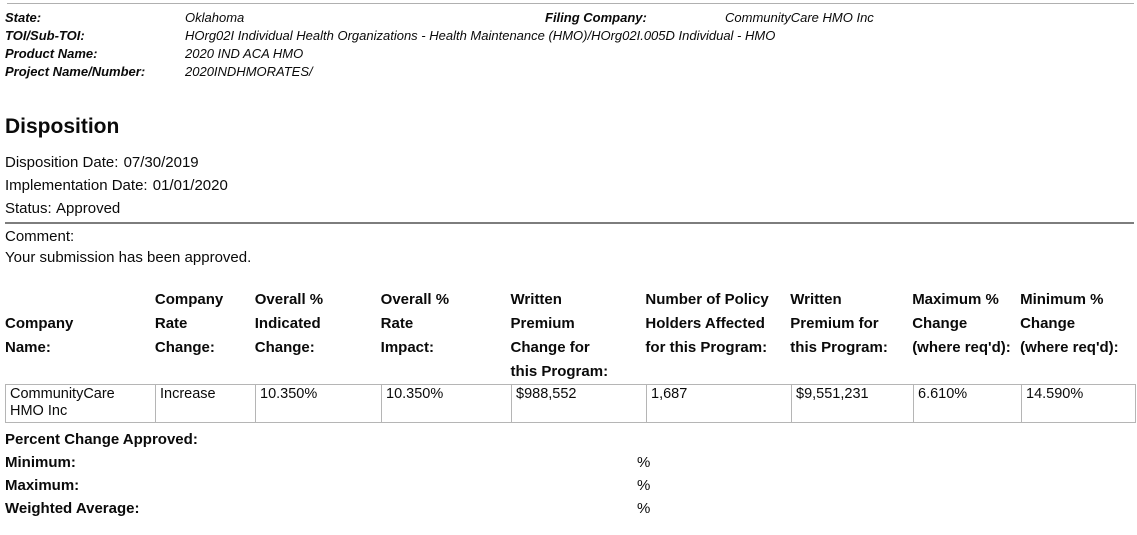 Image resolution: width=1137 pixels, height=535 pixels. What do you see at coordinates (559, 335) in the screenshot?
I see `col-header-written-premium-change: Written Premium Change for this Program:` at bounding box center [559, 335].